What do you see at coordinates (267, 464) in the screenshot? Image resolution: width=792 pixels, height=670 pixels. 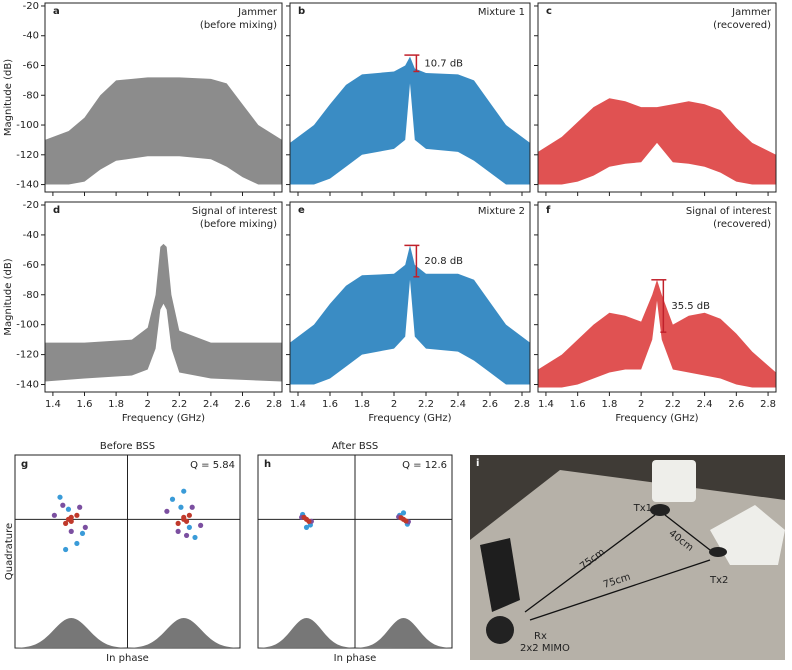 I see `panel-letter: h` at bounding box center [267, 464].